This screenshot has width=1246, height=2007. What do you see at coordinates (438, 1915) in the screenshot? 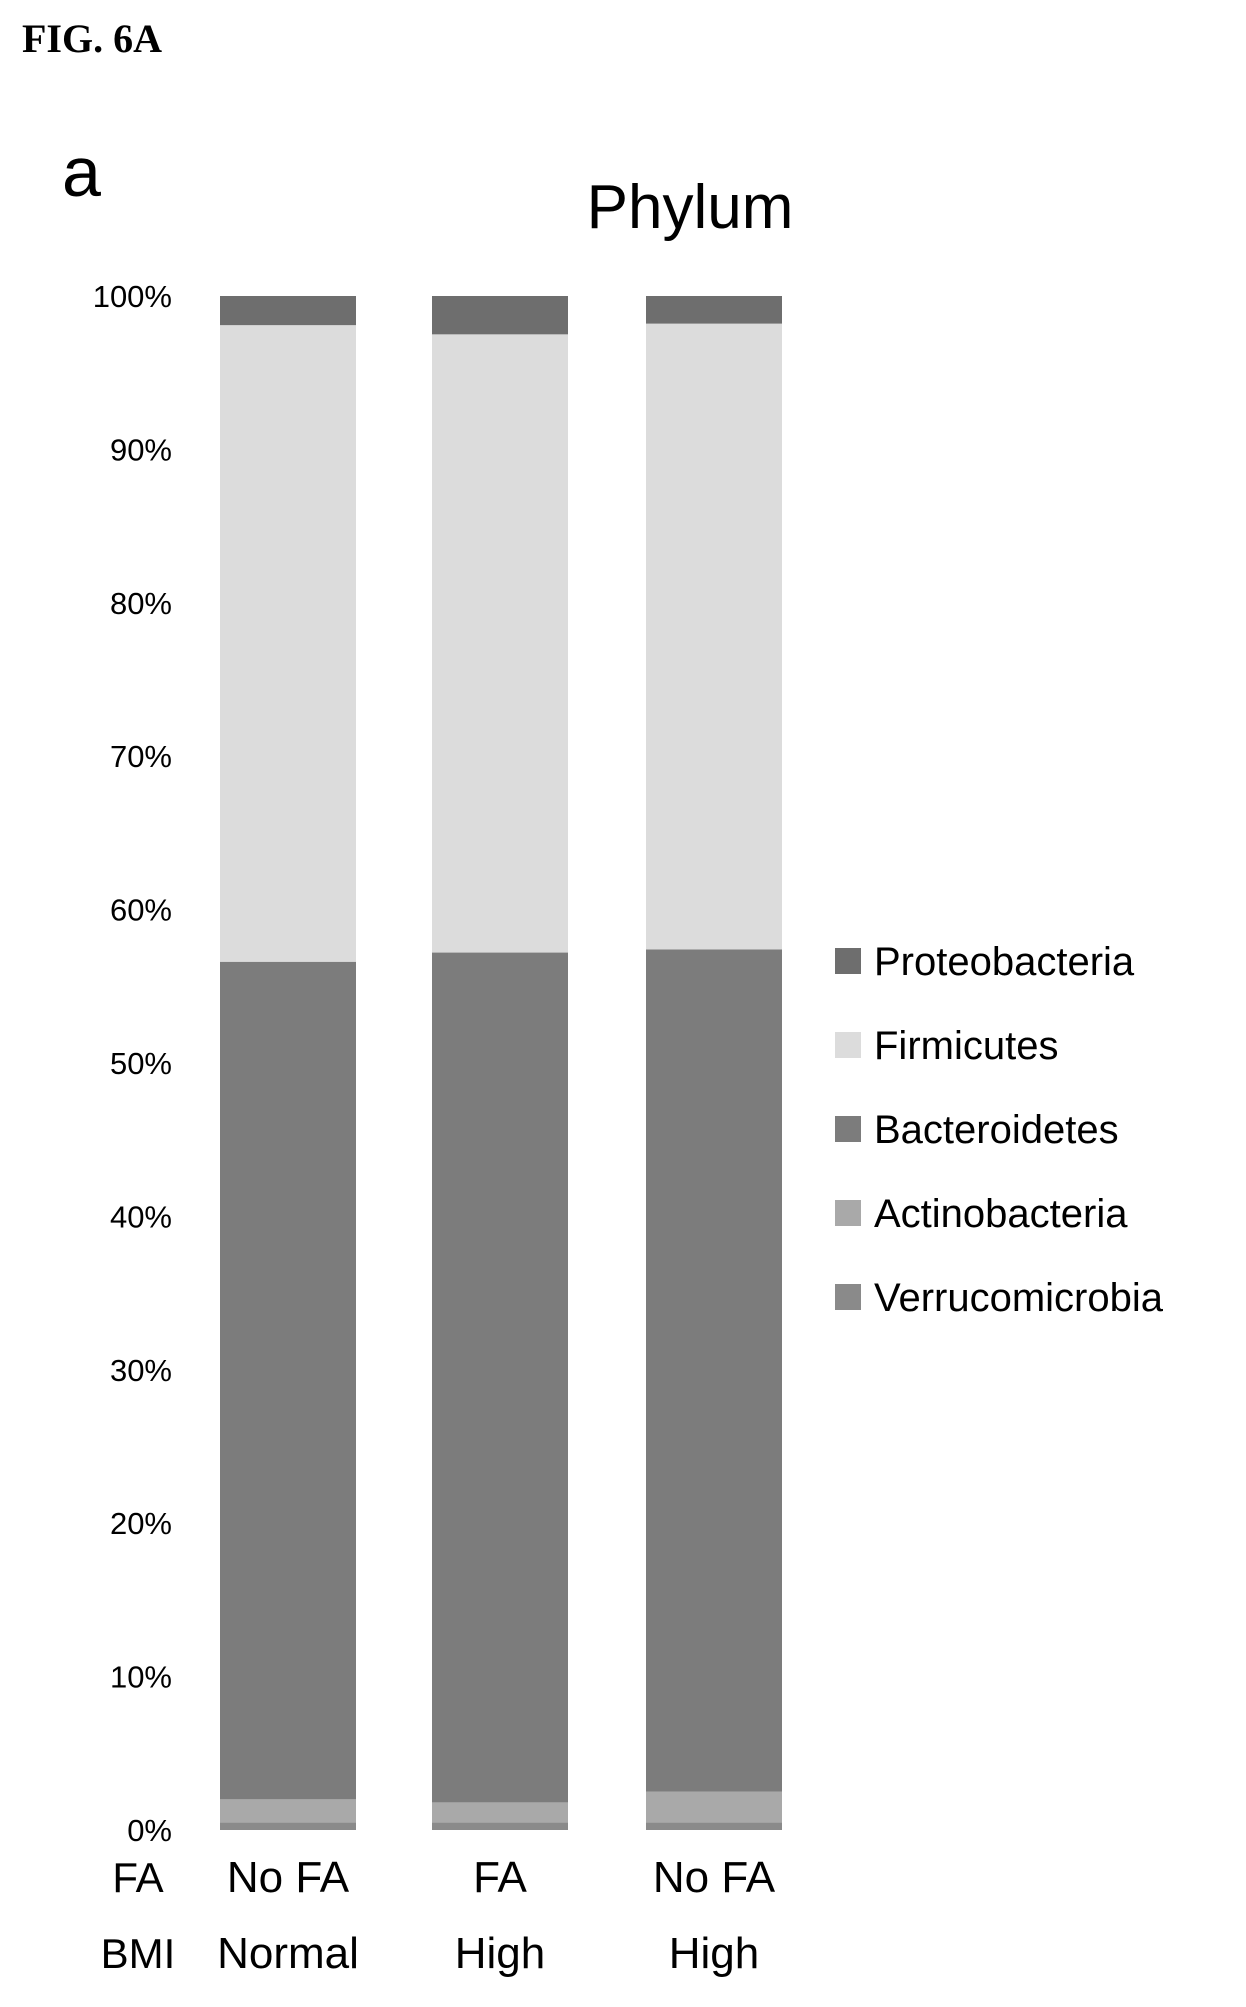
I see `x-axis: FA No FA FA No FA BMI Normal High High` at bounding box center [438, 1915].